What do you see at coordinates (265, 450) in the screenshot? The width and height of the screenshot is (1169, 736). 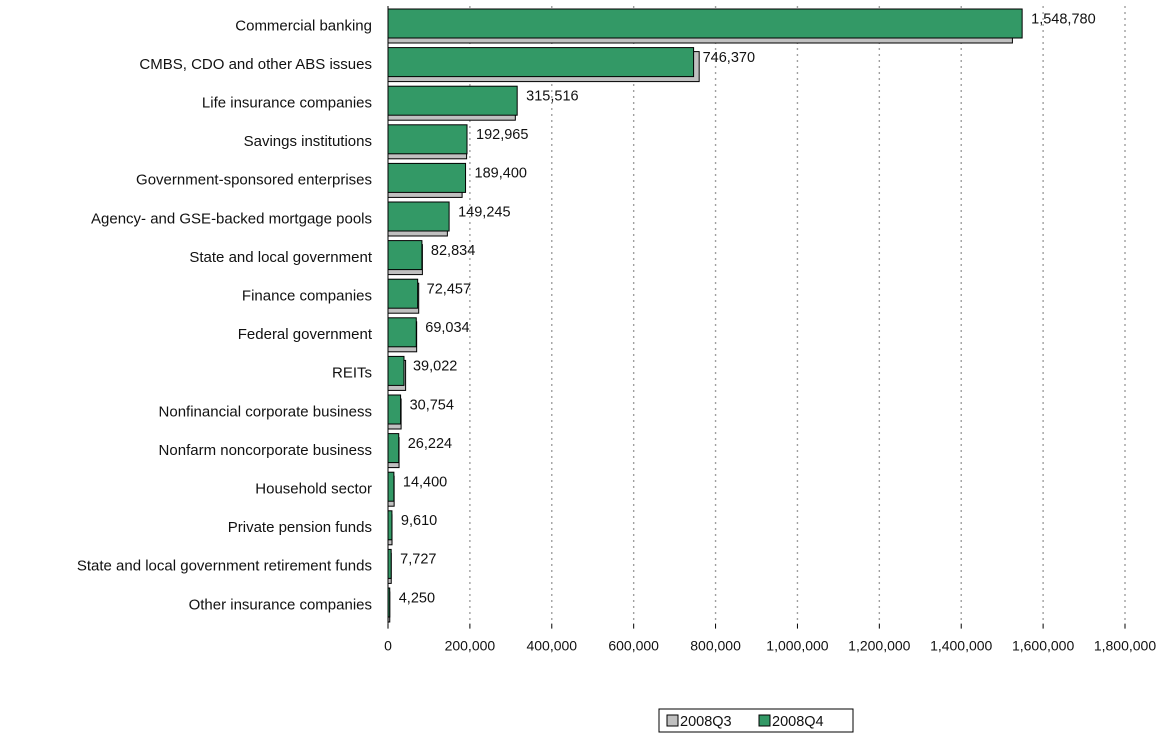 I see `category-label: Nonfarm noncorporate business` at bounding box center [265, 450].